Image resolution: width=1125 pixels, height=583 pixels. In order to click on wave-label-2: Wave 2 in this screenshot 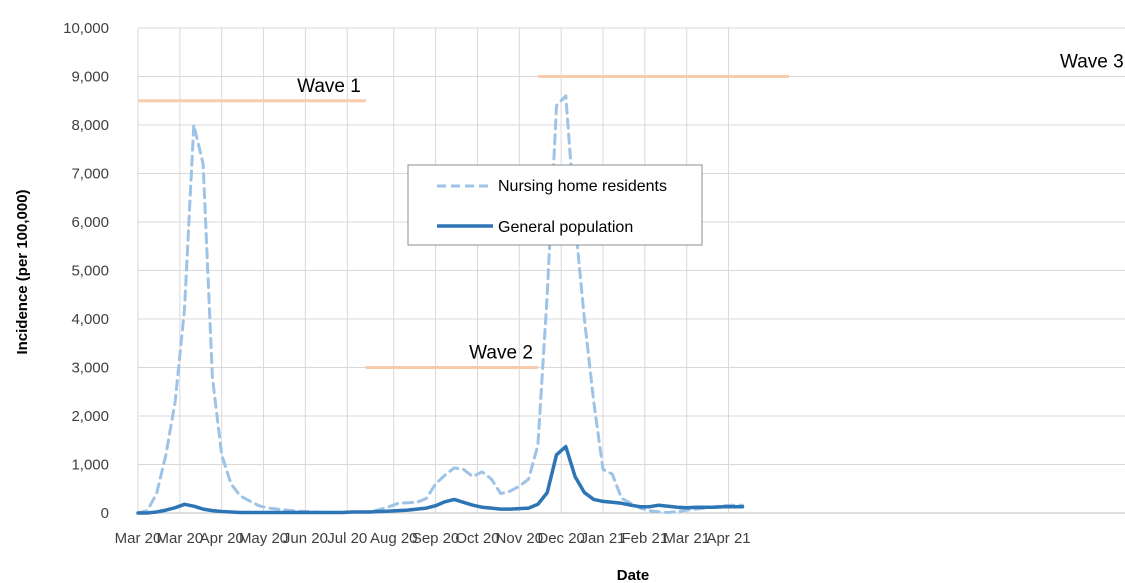, I will do `click(501, 353)`.